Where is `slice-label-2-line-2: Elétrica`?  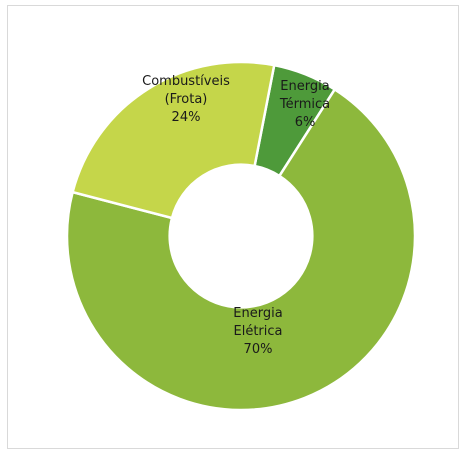 slice-label-2-line-2: Elétrica is located at coordinates (258, 331).